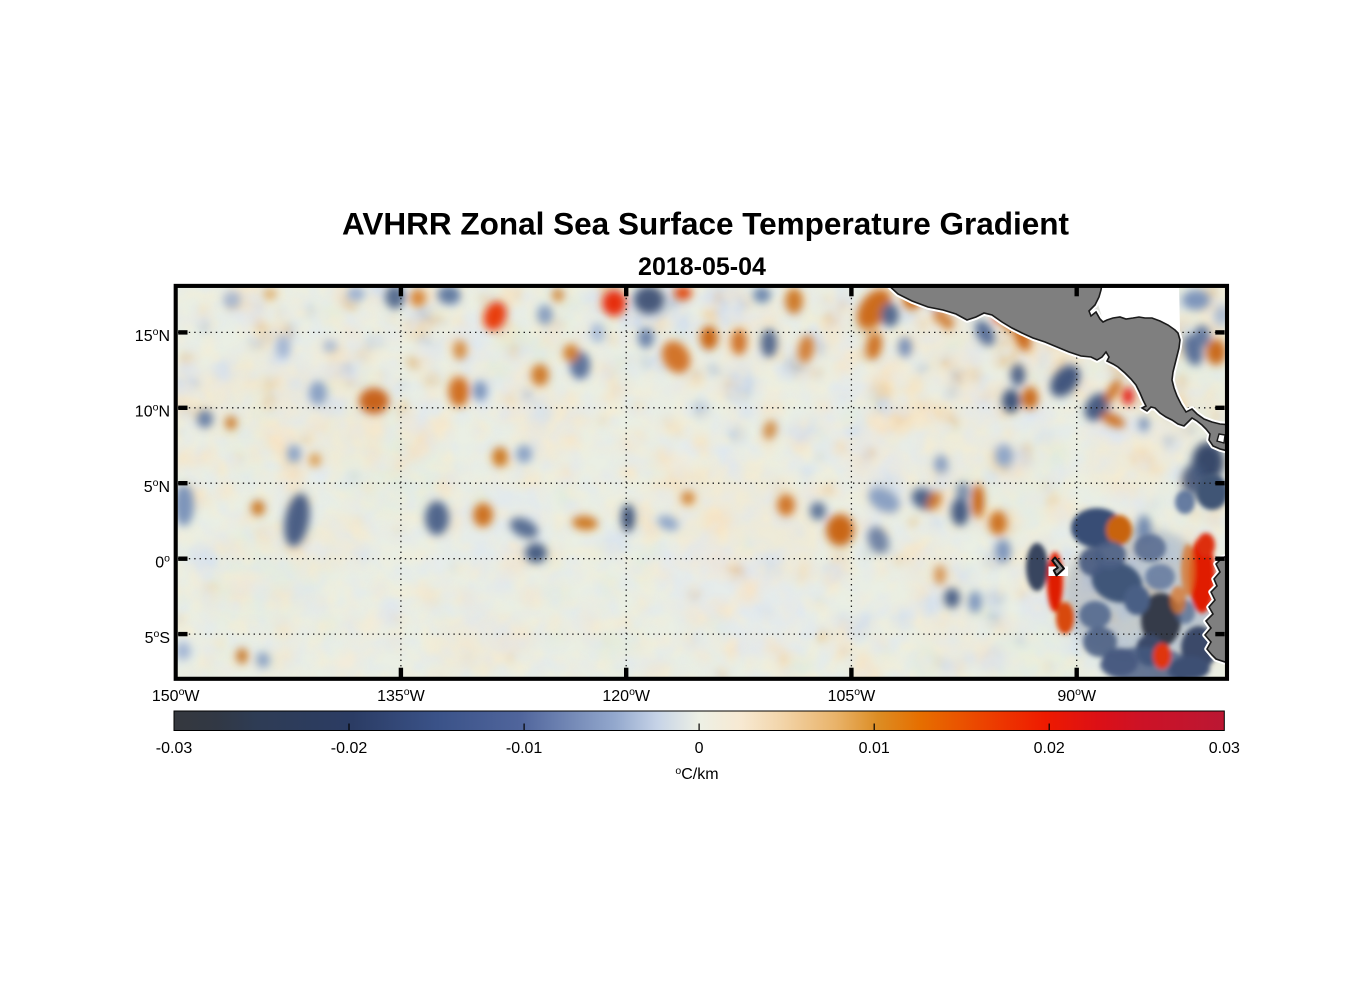 This screenshot has height=1000, width=1356. What do you see at coordinates (152, 335) in the screenshot?
I see `svg-text: 15oN` at bounding box center [152, 335].